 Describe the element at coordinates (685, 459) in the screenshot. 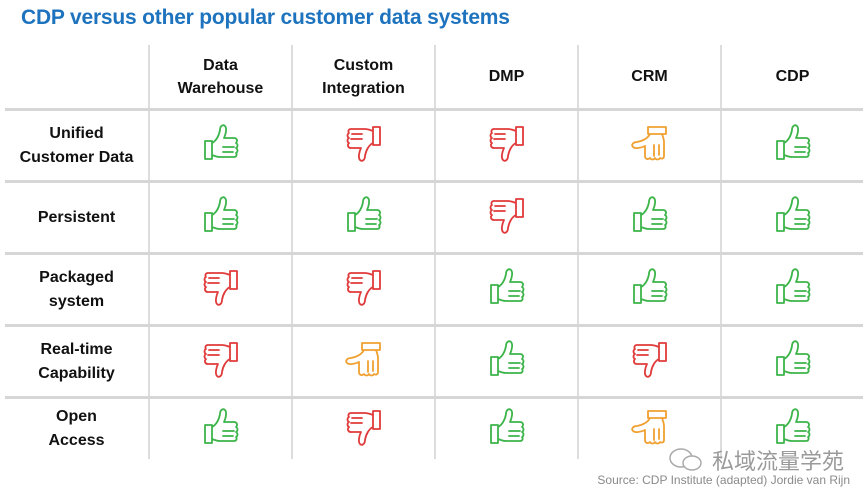

I see `wechat-icon` at that location.